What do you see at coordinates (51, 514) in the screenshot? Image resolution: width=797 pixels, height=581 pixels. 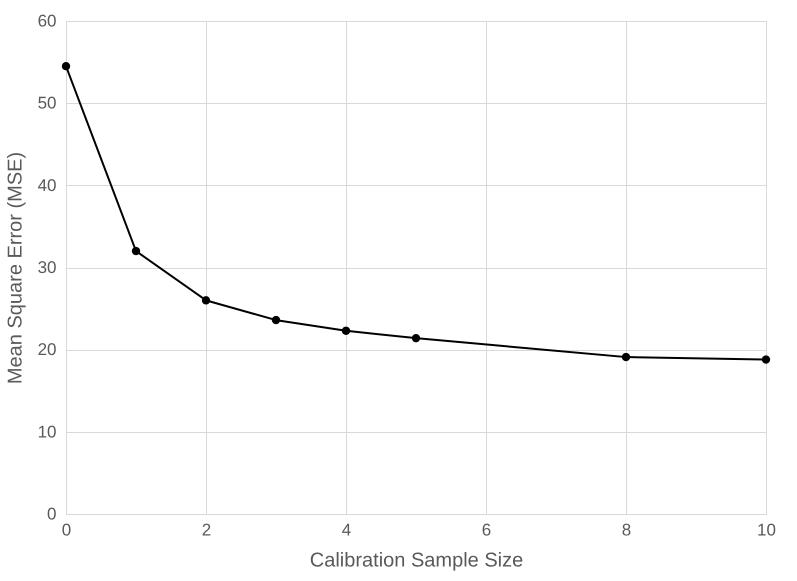 I see `y-tick-label: 0` at bounding box center [51, 514].